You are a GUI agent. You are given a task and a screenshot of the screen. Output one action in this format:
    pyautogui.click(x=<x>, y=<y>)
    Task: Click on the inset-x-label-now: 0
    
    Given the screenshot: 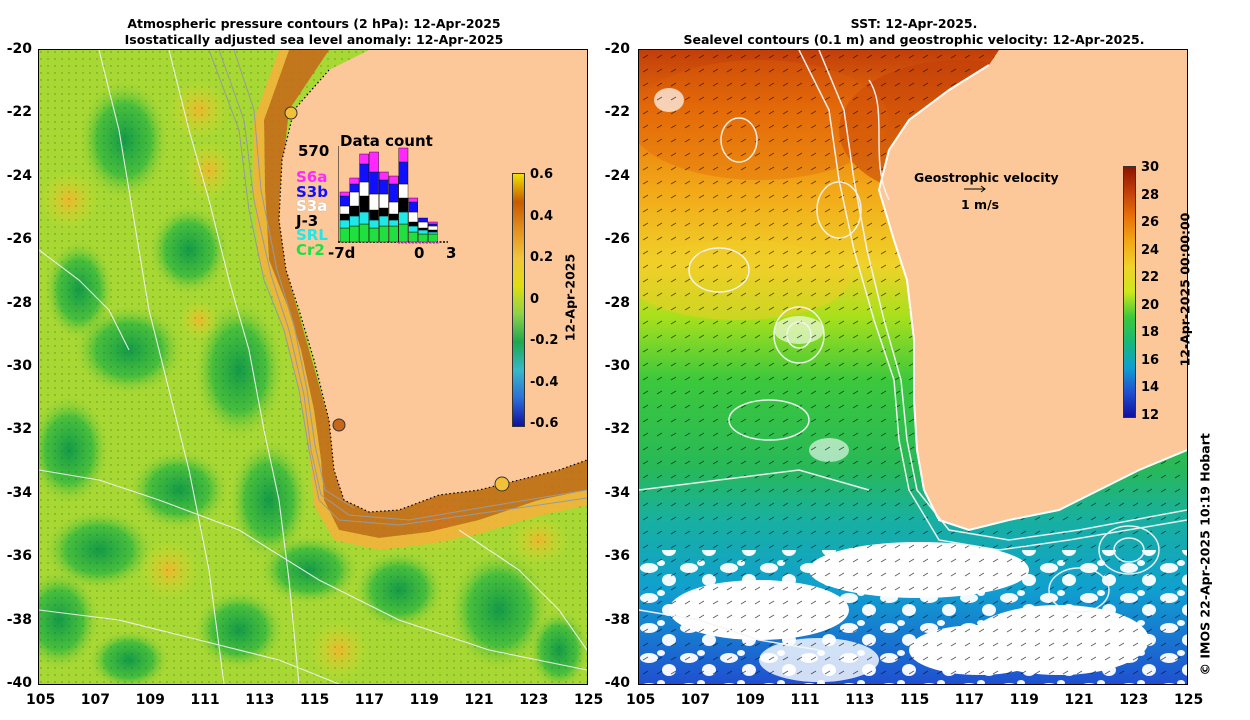 What is the action you would take?
    pyautogui.click(x=419, y=253)
    